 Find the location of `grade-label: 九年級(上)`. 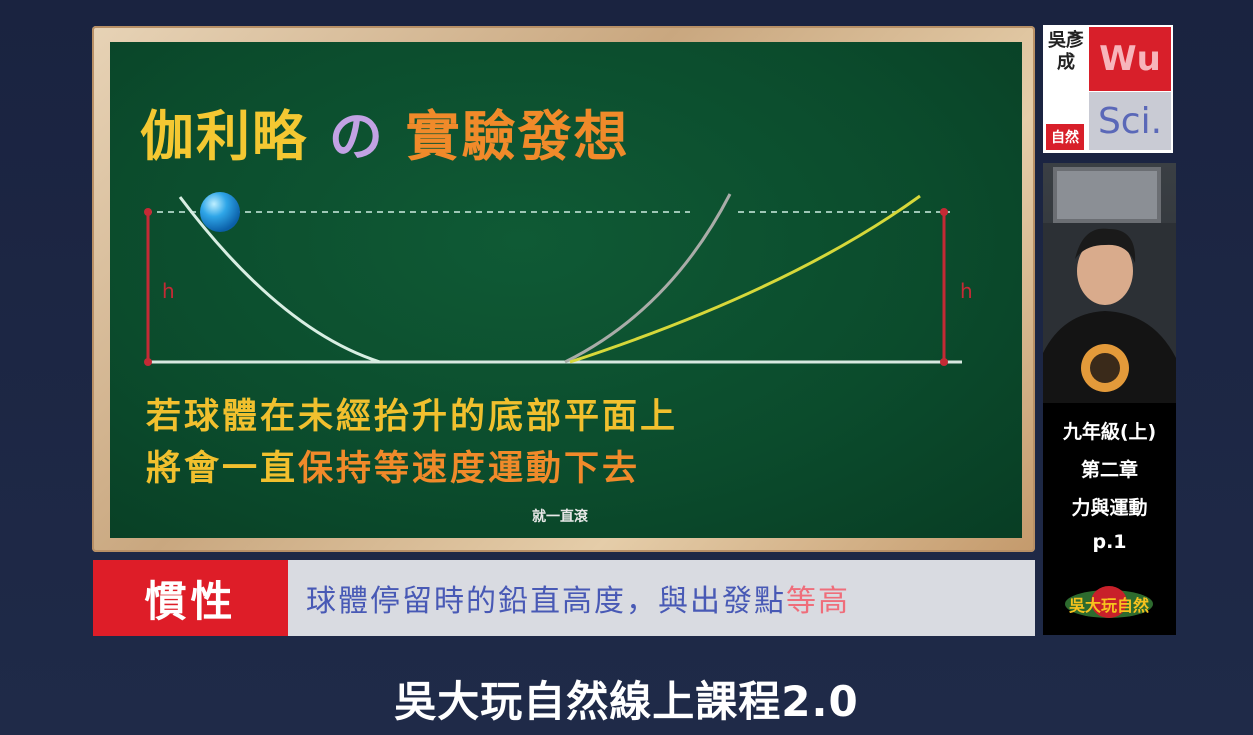

grade-label: 九年級(上) is located at coordinates (1109, 432).